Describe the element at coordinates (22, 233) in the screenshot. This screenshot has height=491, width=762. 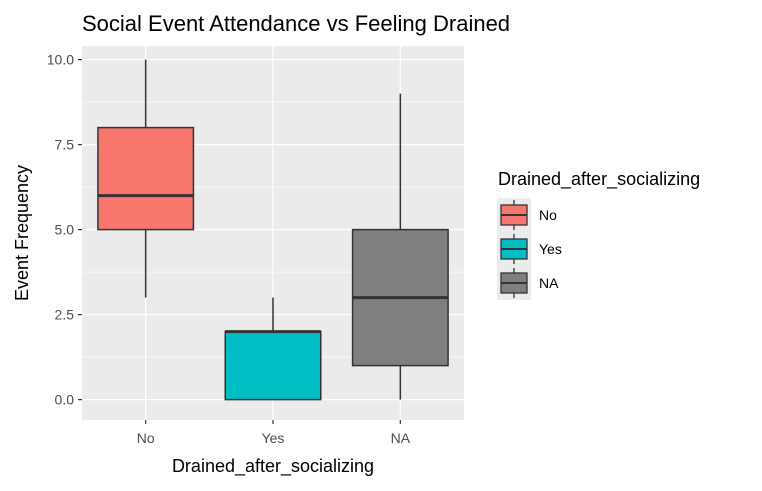
I see `y-axis-label: Event Frequency` at that location.